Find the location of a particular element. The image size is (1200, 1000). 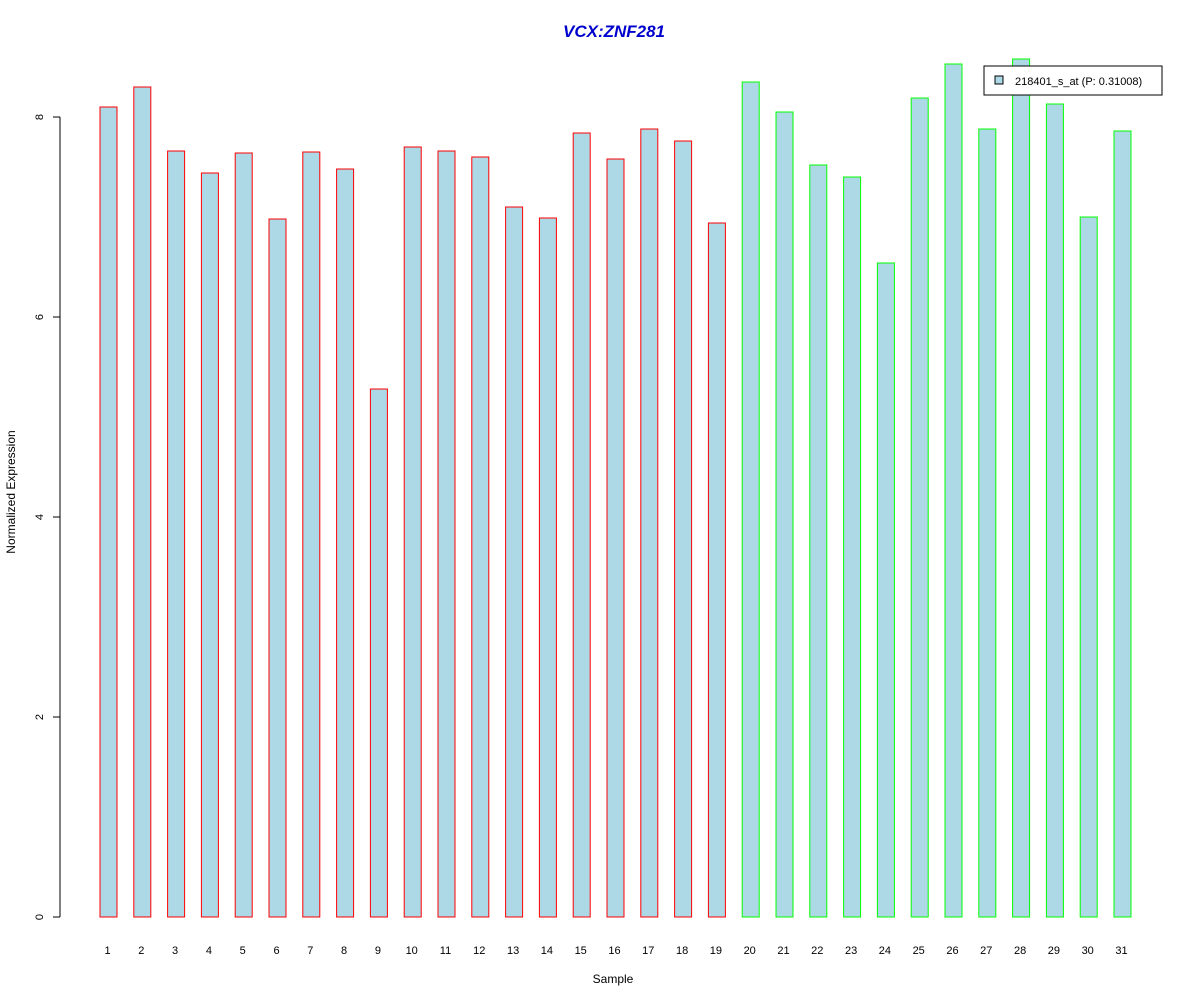

y-tick-label: 4 is located at coordinates (40, 517).